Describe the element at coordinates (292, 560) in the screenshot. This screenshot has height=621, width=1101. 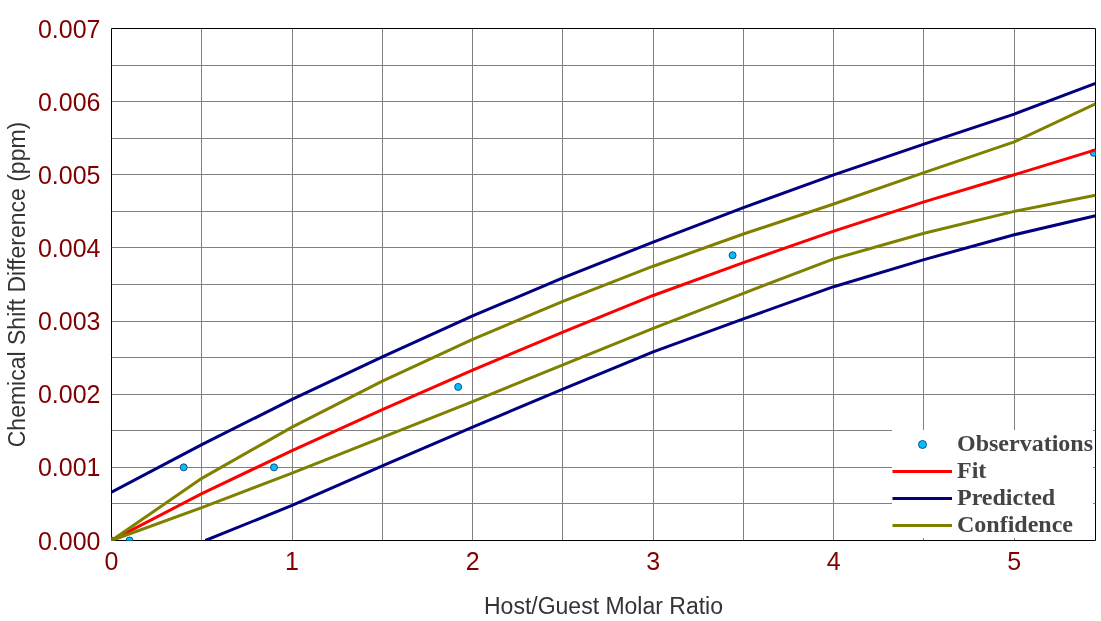
I see `x-tick-label: 1` at that location.